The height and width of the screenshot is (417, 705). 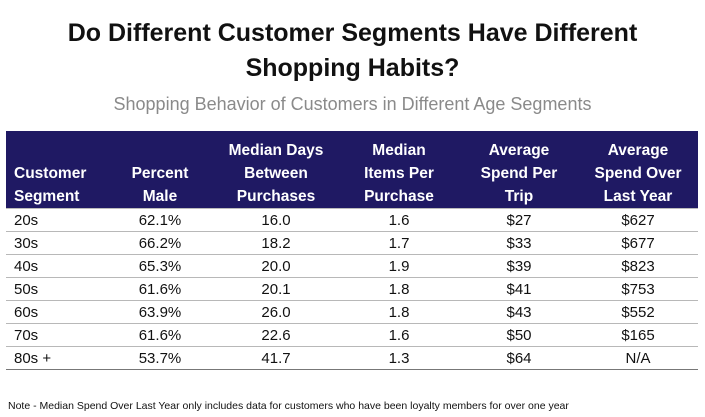 I want to click on cell-avg-spend-trip: $33, so click(x=519, y=243).